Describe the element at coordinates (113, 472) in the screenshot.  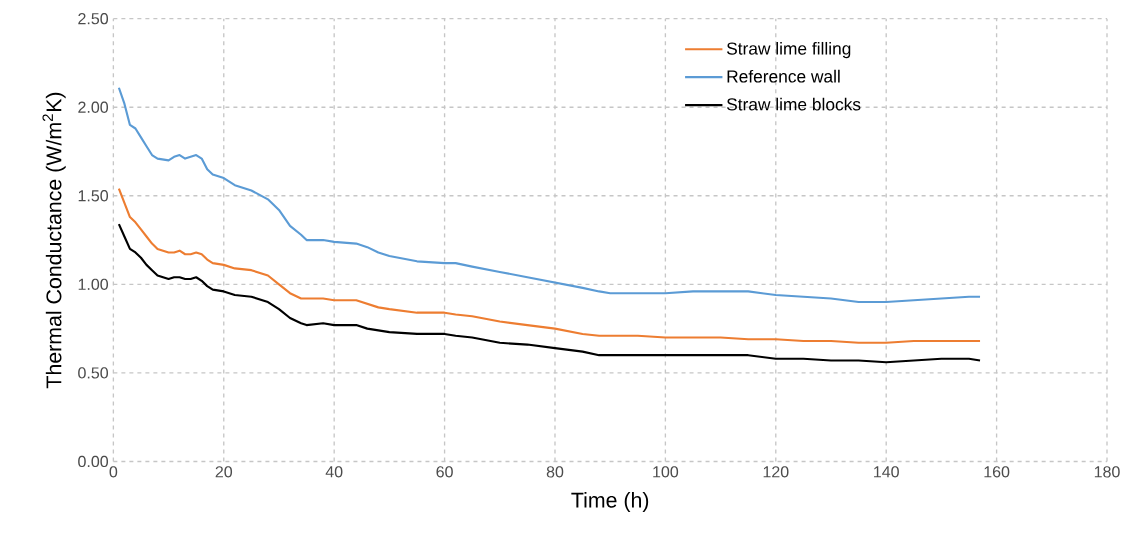
I see `x-tick-label: 0` at that location.